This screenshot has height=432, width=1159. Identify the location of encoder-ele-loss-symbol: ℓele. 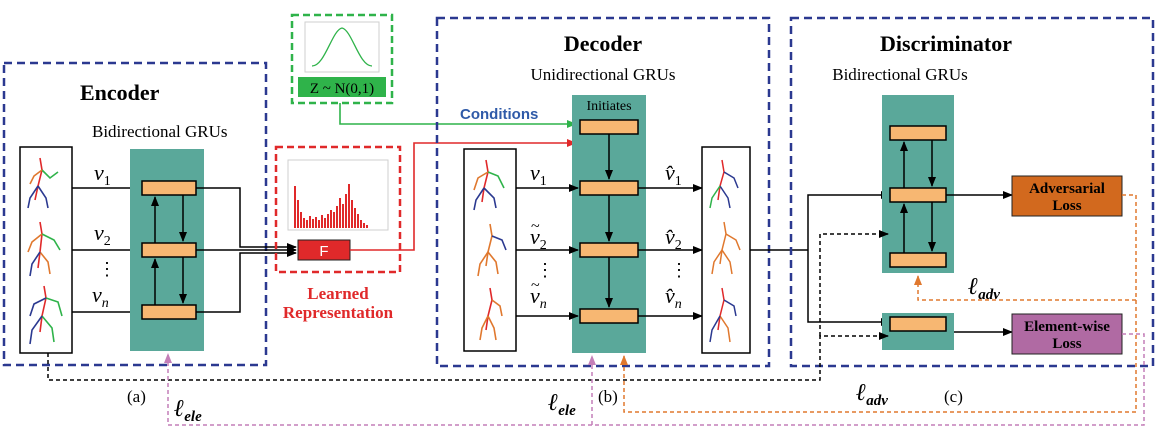
(188, 410).